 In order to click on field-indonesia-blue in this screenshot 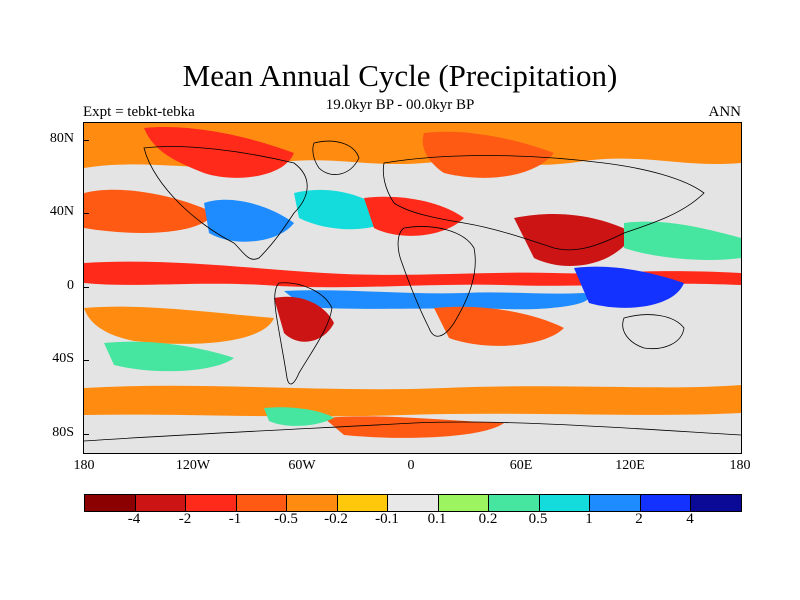, I will do `click(629, 287)`.